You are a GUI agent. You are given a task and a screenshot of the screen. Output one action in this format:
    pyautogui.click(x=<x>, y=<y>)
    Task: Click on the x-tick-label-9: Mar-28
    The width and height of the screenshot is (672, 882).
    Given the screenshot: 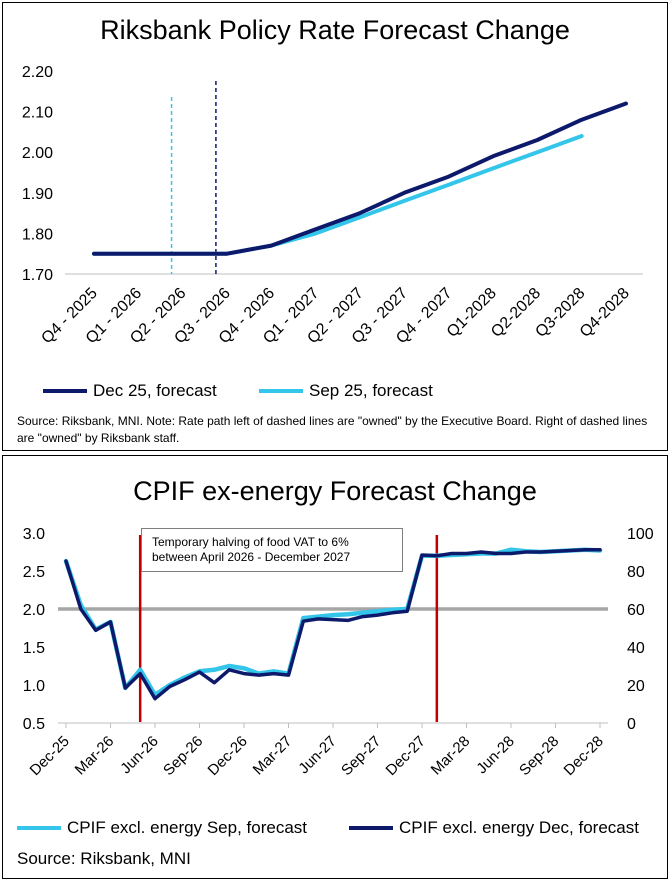 What is the action you would take?
    pyautogui.click(x=451, y=756)
    